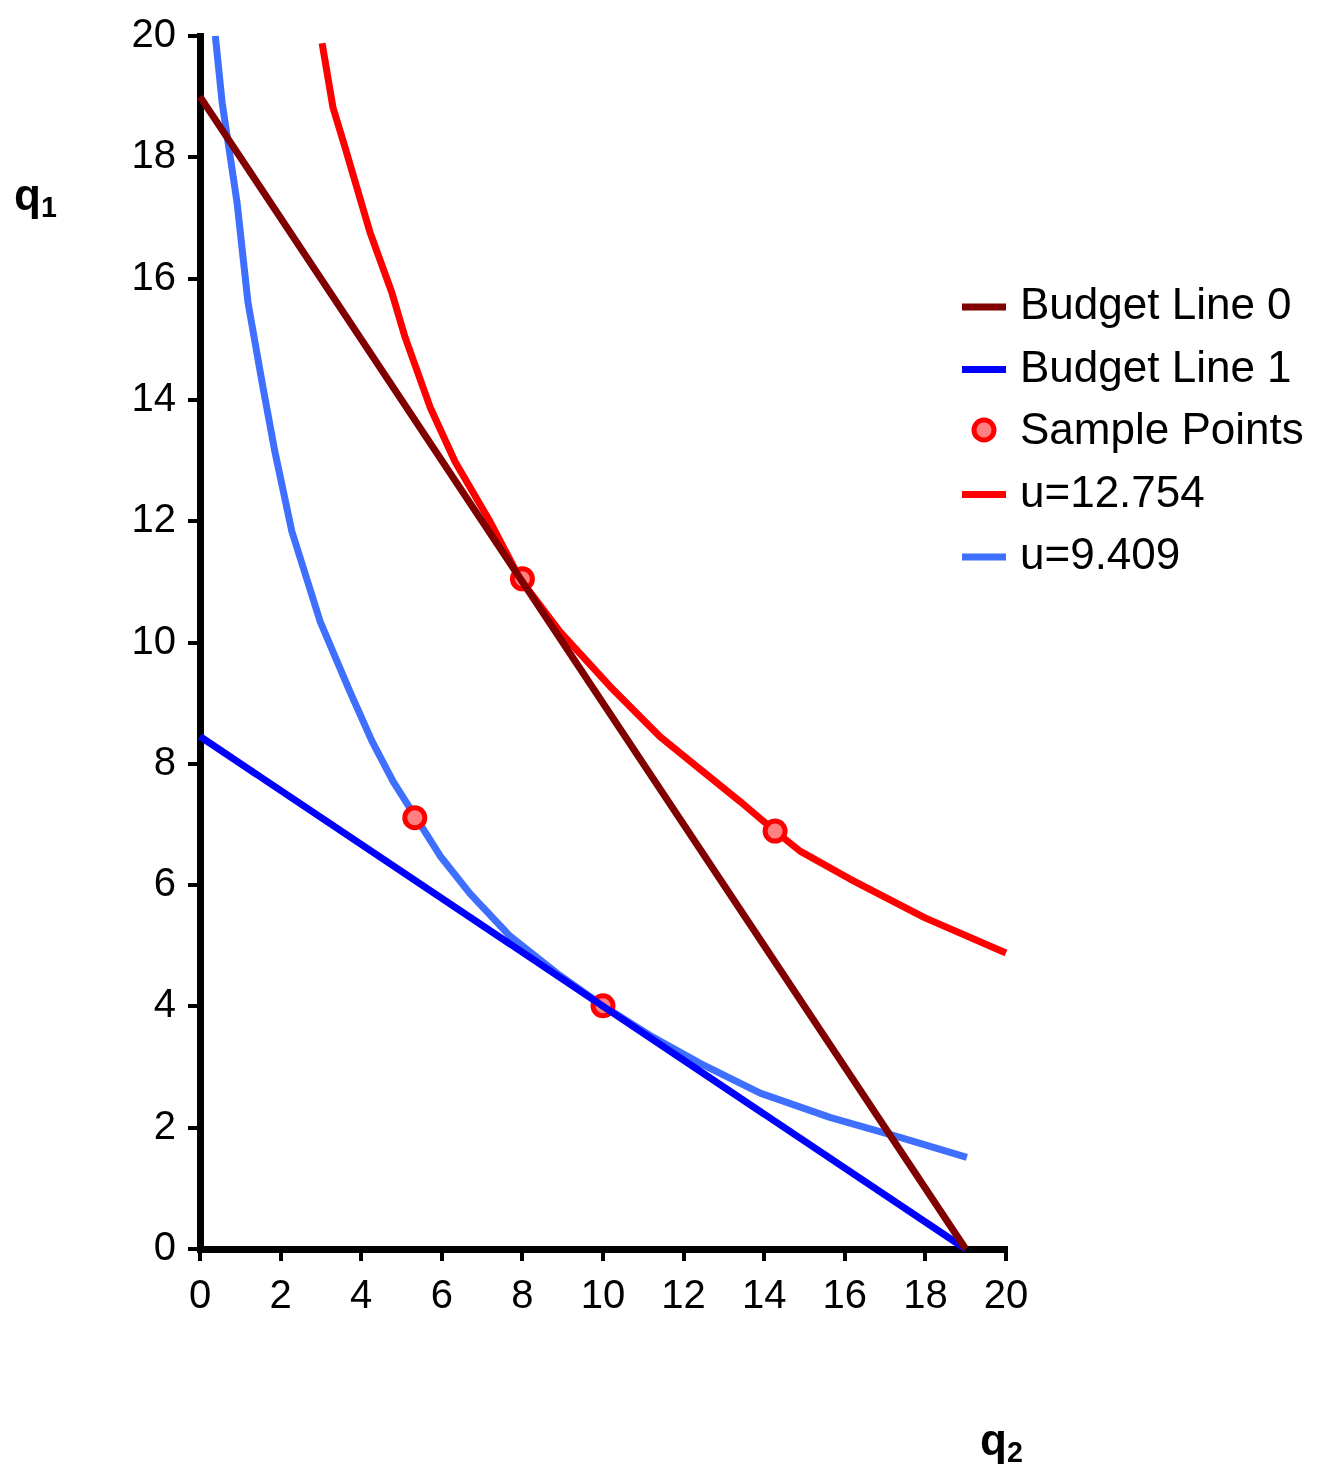 This screenshot has width=1336, height=1471. I want to click on y-tick-label: 0, so click(164, 1246).